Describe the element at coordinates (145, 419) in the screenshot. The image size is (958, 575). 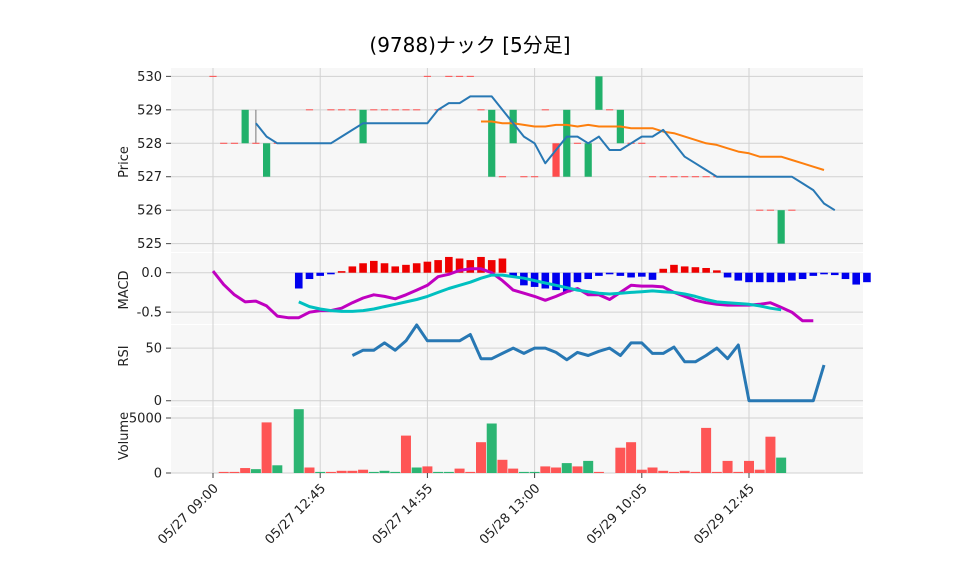
I see `y-tick-label: 5000` at that location.